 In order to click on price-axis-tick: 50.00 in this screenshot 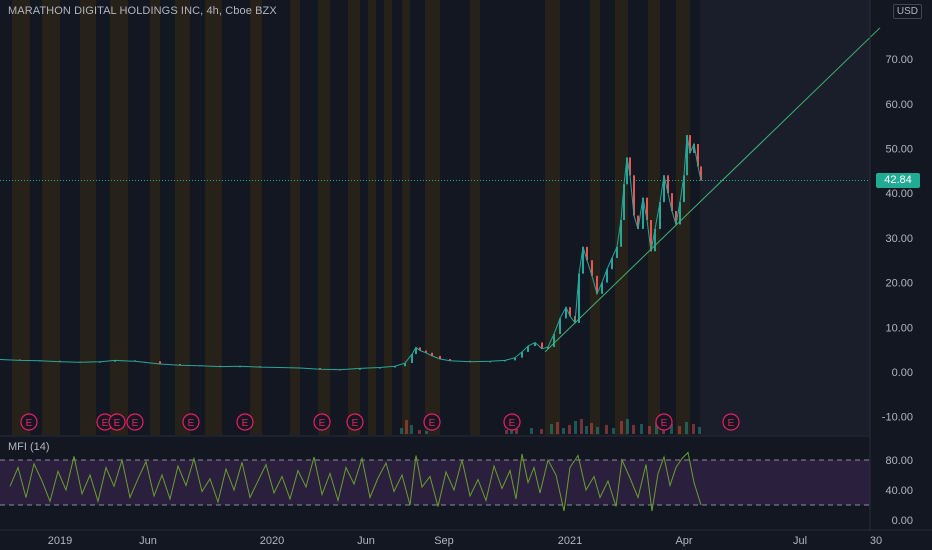, I will do `click(899, 150)`.